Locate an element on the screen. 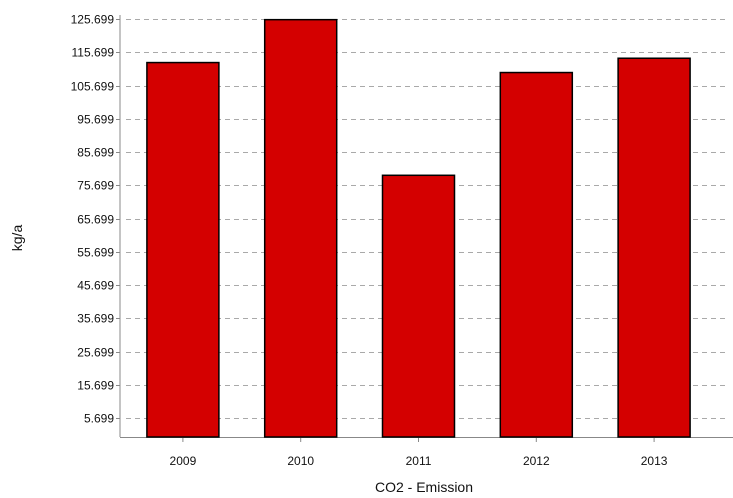  x-axis-title: CO2 - Emission is located at coordinates (424, 487).